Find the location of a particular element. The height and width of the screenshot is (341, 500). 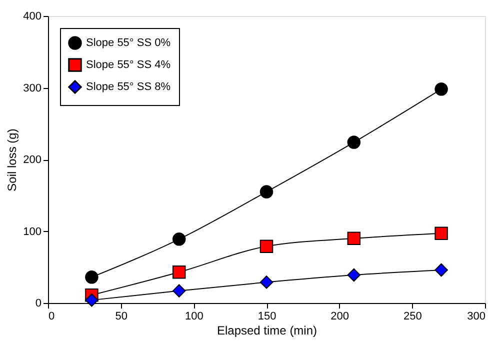

x-tick-label: 300 is located at coordinates (476, 316).